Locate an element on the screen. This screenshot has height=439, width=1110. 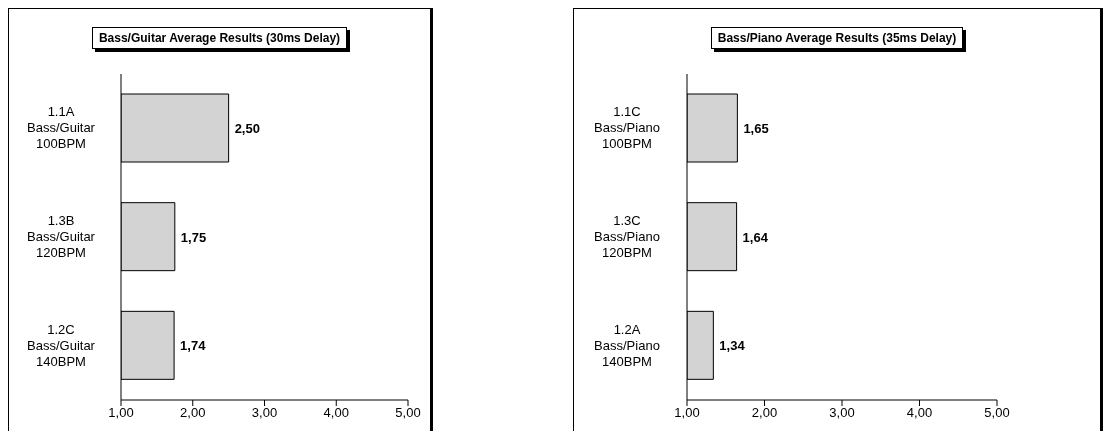
y-tick-label: 1.1A Bass/Guitar 100BPM is located at coordinates (61, 128).